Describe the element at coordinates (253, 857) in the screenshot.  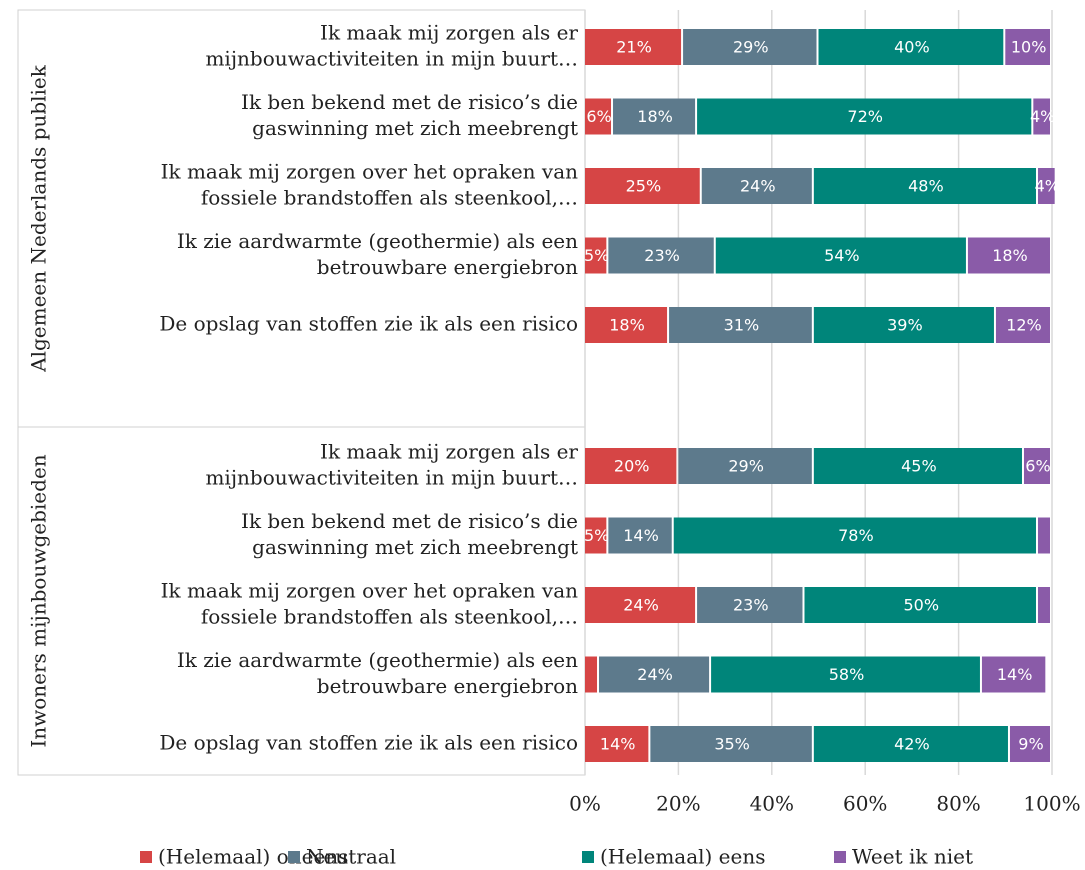
I see `legend-label: (Helemaal) oneens` at that location.